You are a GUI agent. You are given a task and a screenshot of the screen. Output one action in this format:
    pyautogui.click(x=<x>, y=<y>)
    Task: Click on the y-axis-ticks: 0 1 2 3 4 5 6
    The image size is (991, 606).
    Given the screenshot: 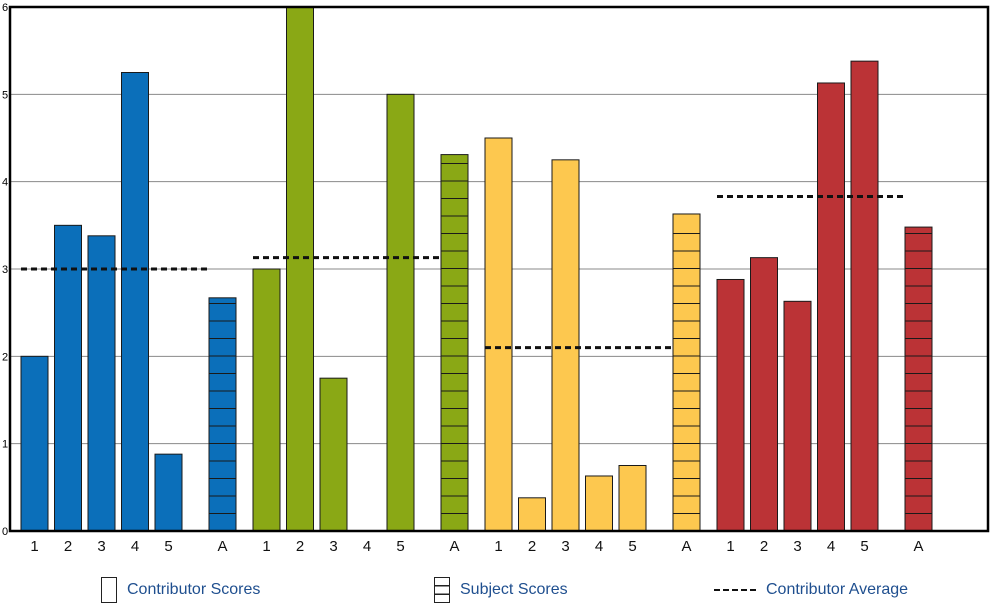 What is the action you would take?
    pyautogui.click(x=5, y=270)
    